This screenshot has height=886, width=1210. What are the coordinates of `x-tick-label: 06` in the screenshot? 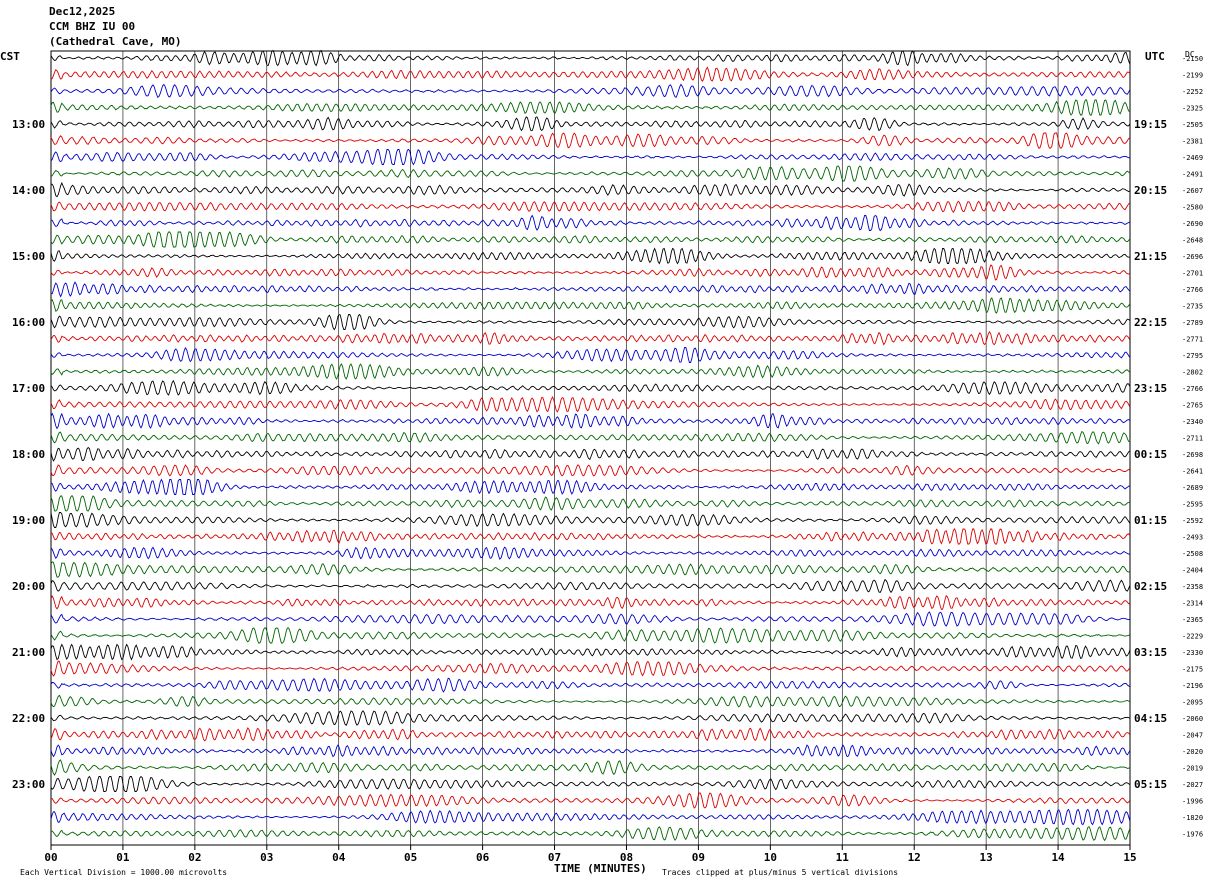 It's located at (483, 857).